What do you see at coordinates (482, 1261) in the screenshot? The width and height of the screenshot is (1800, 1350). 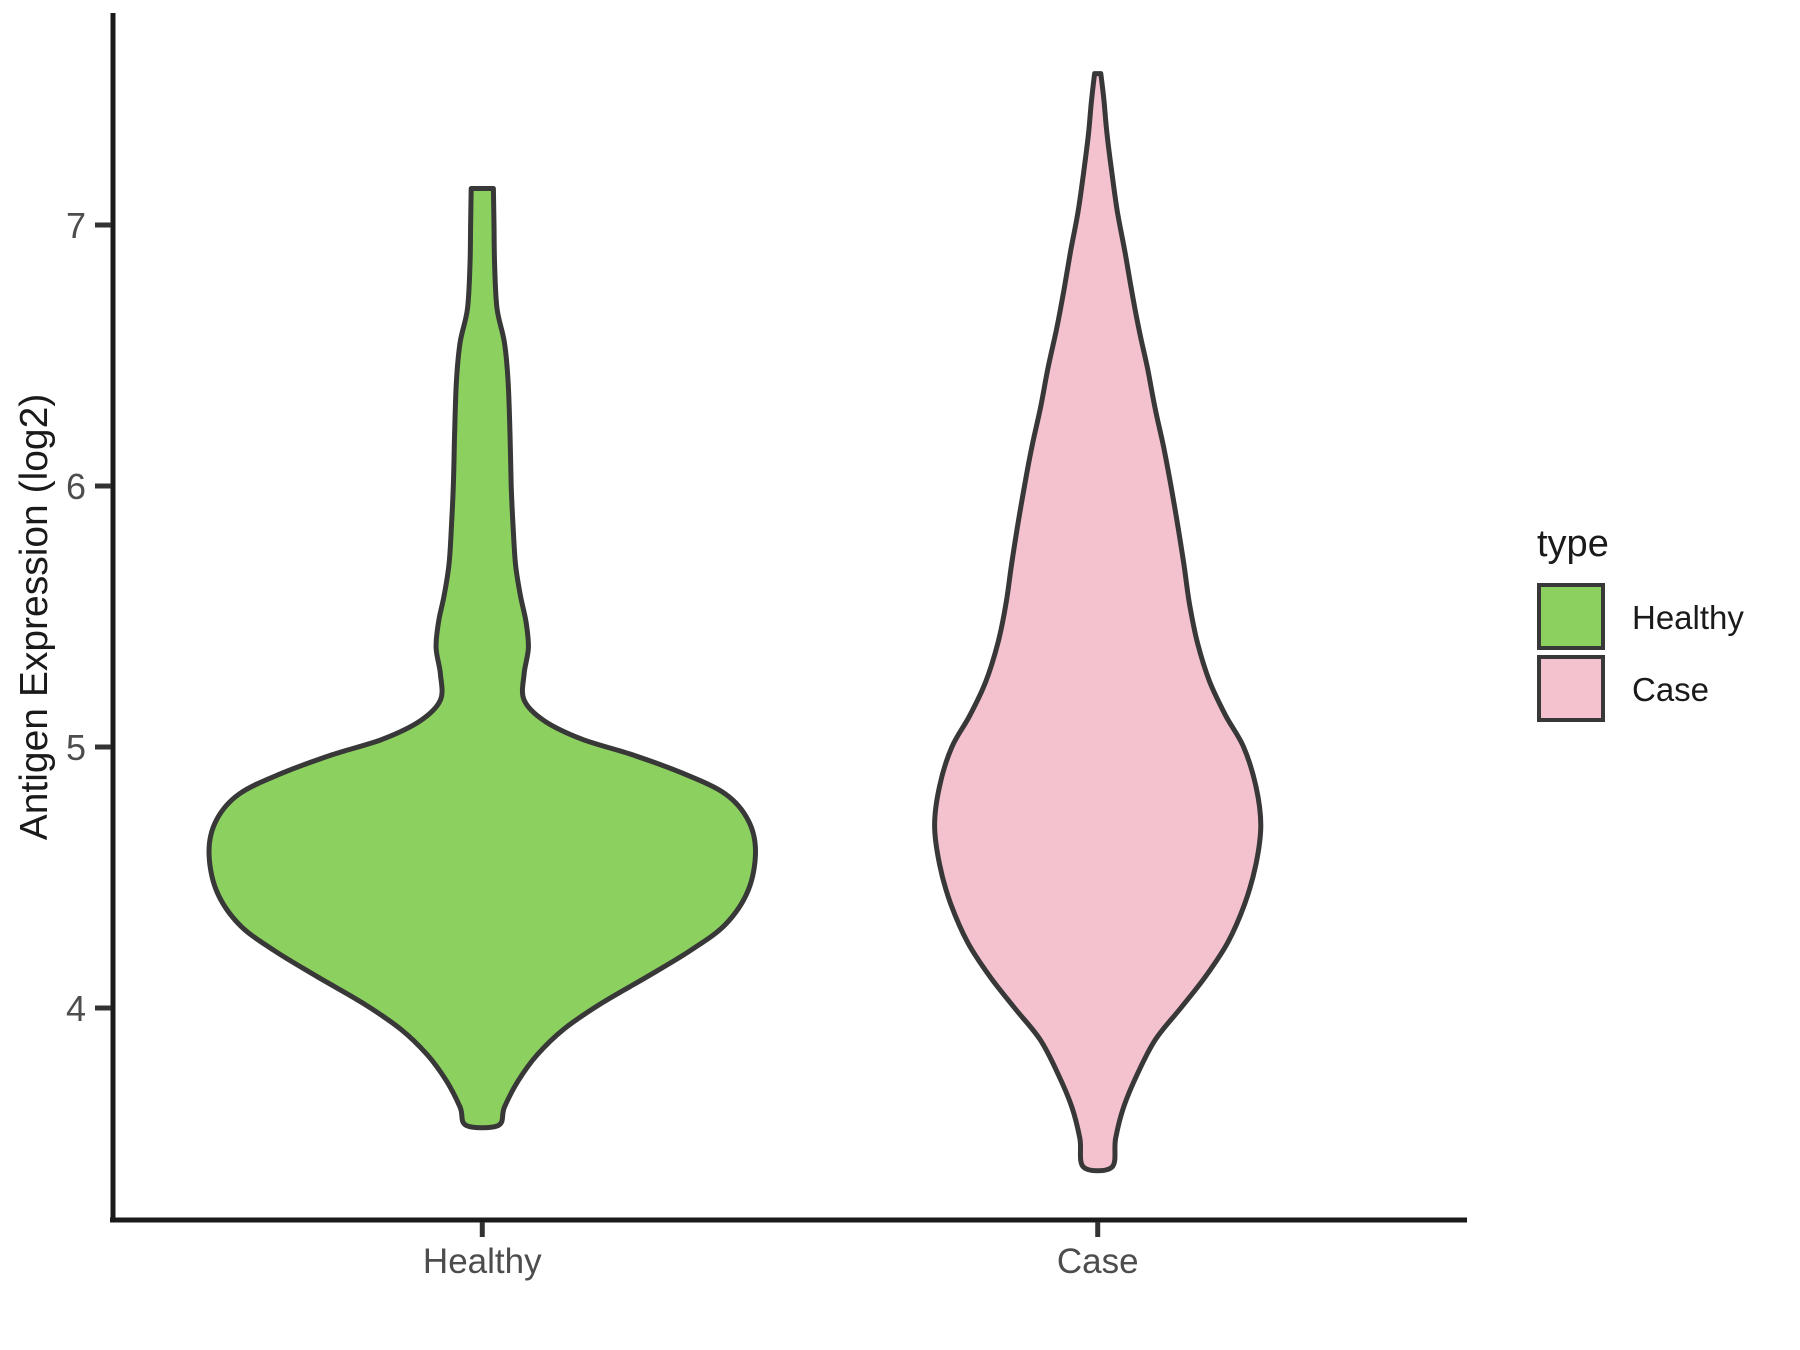 I see `x-category-label-healthy: Healthy` at bounding box center [482, 1261].